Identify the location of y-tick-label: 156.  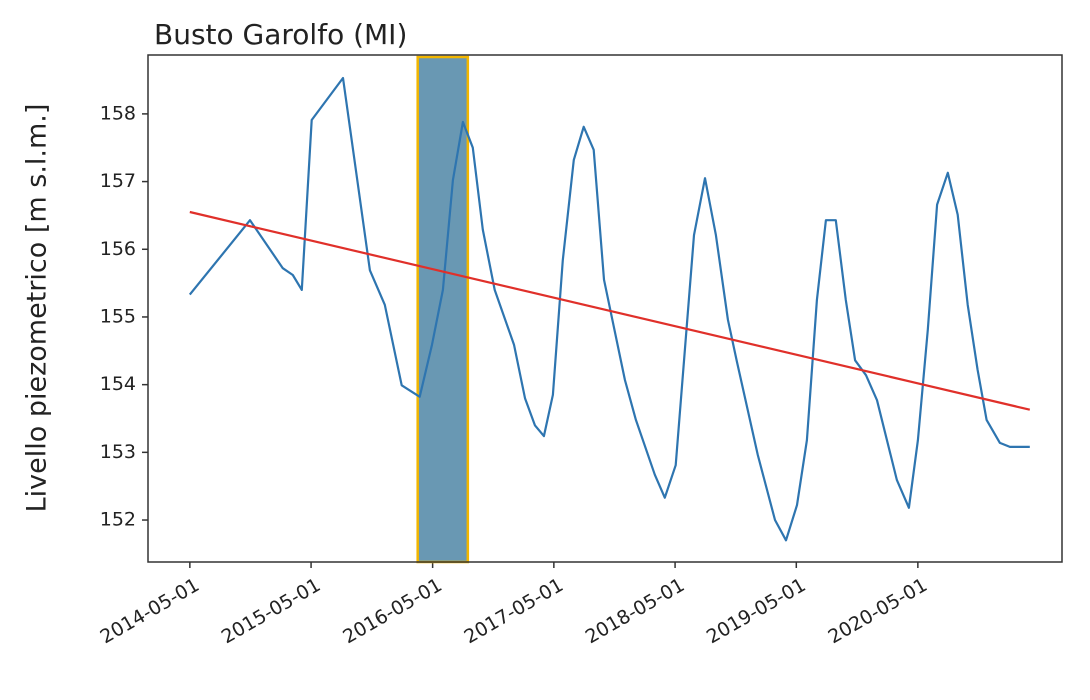
(118, 249).